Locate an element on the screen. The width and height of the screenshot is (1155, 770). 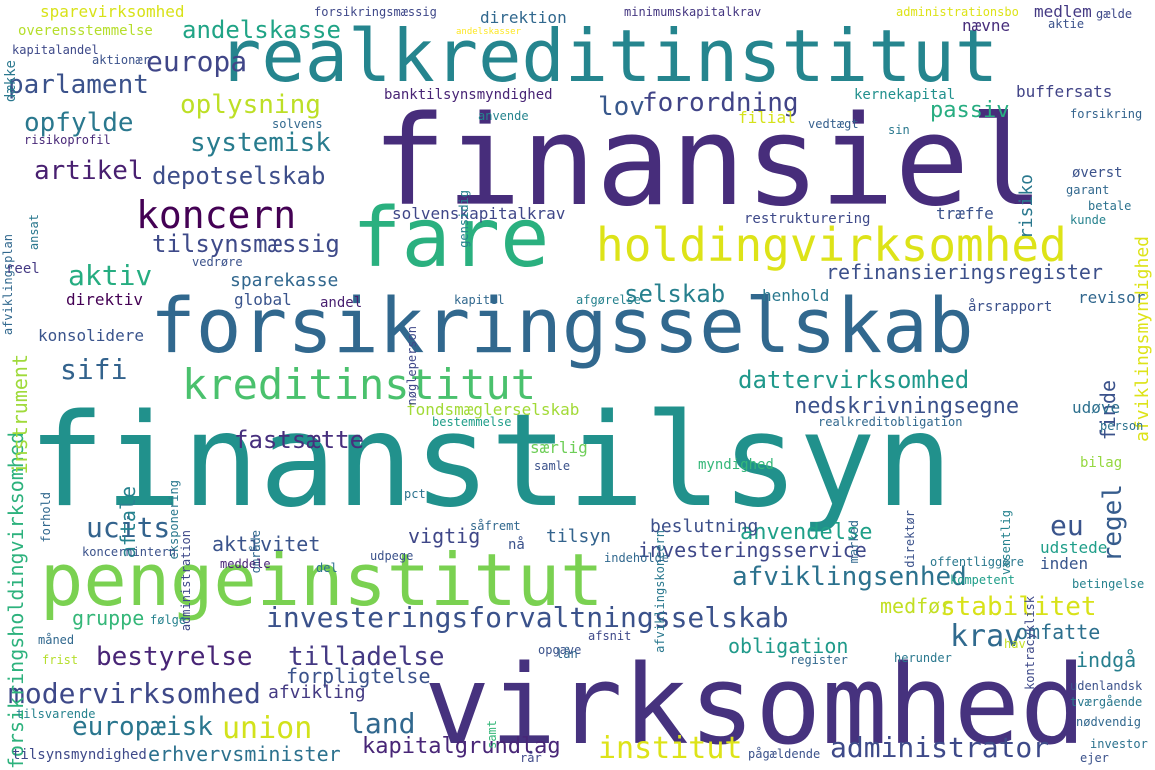
cloud-word: restrukturering is located at coordinates (807, 219).